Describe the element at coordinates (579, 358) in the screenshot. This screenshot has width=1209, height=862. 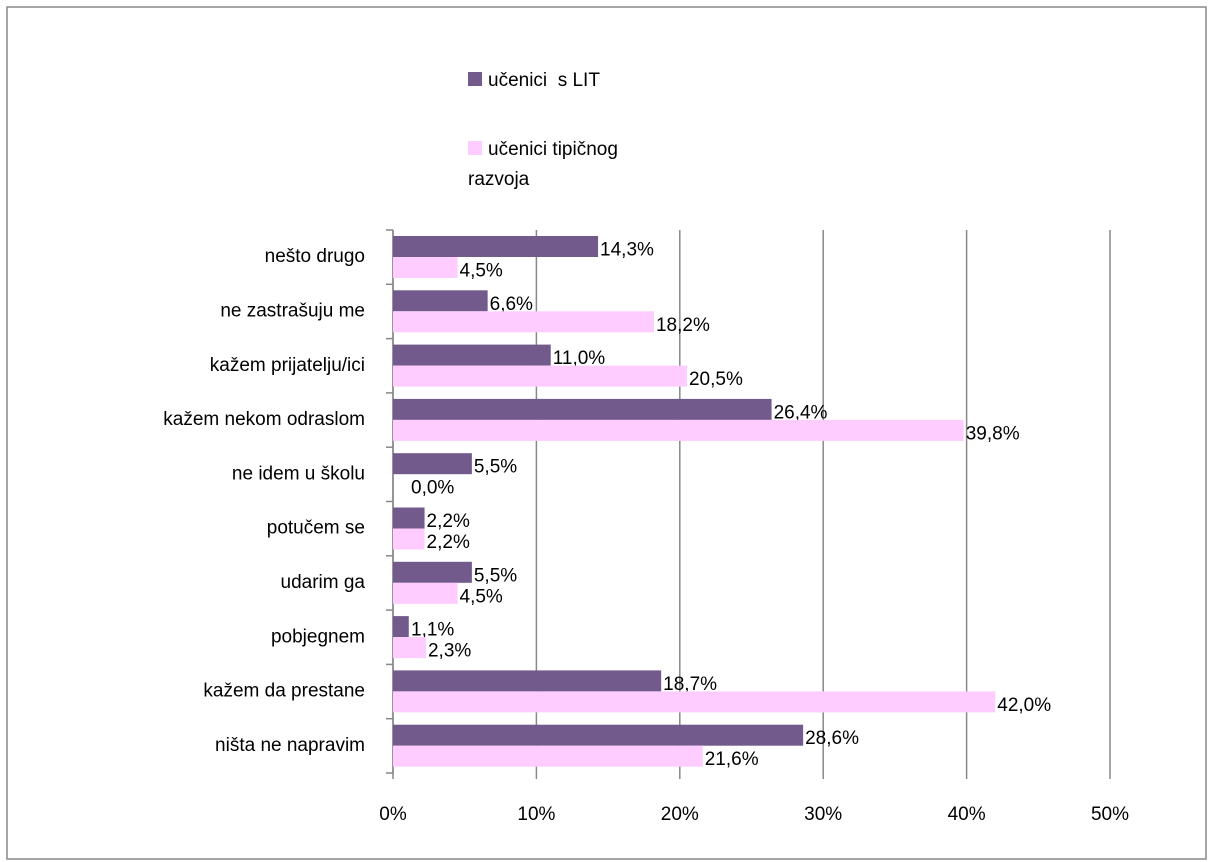
I see `value-label: 11,0%` at that location.